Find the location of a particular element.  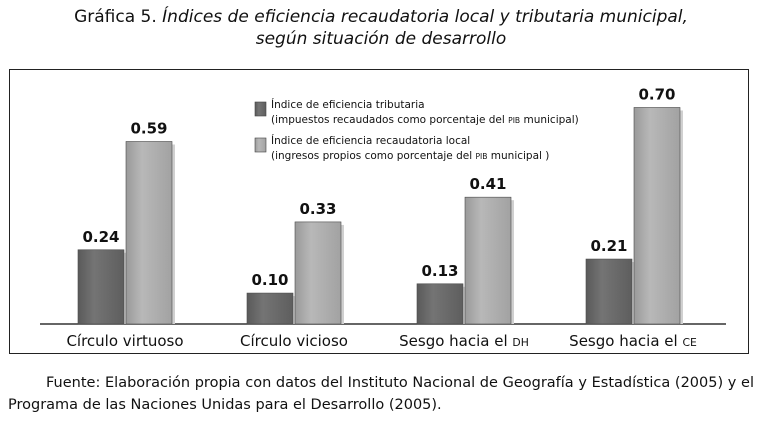

bar-value-label: 0.59 is located at coordinates (148, 128).